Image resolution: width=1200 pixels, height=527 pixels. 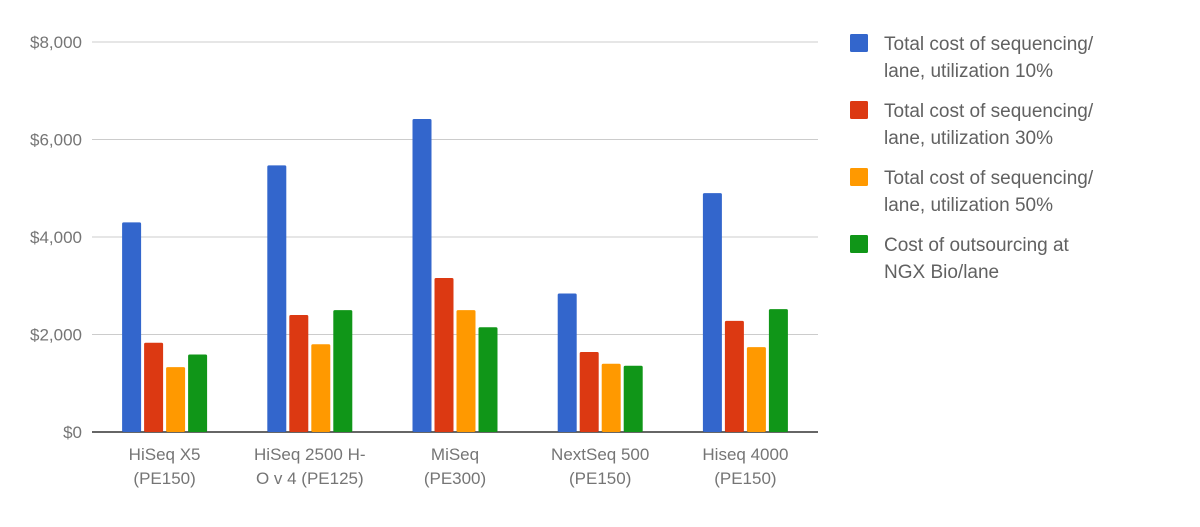 I want to click on x-tick-label: O v 4 (PE125), so click(x=310, y=478).